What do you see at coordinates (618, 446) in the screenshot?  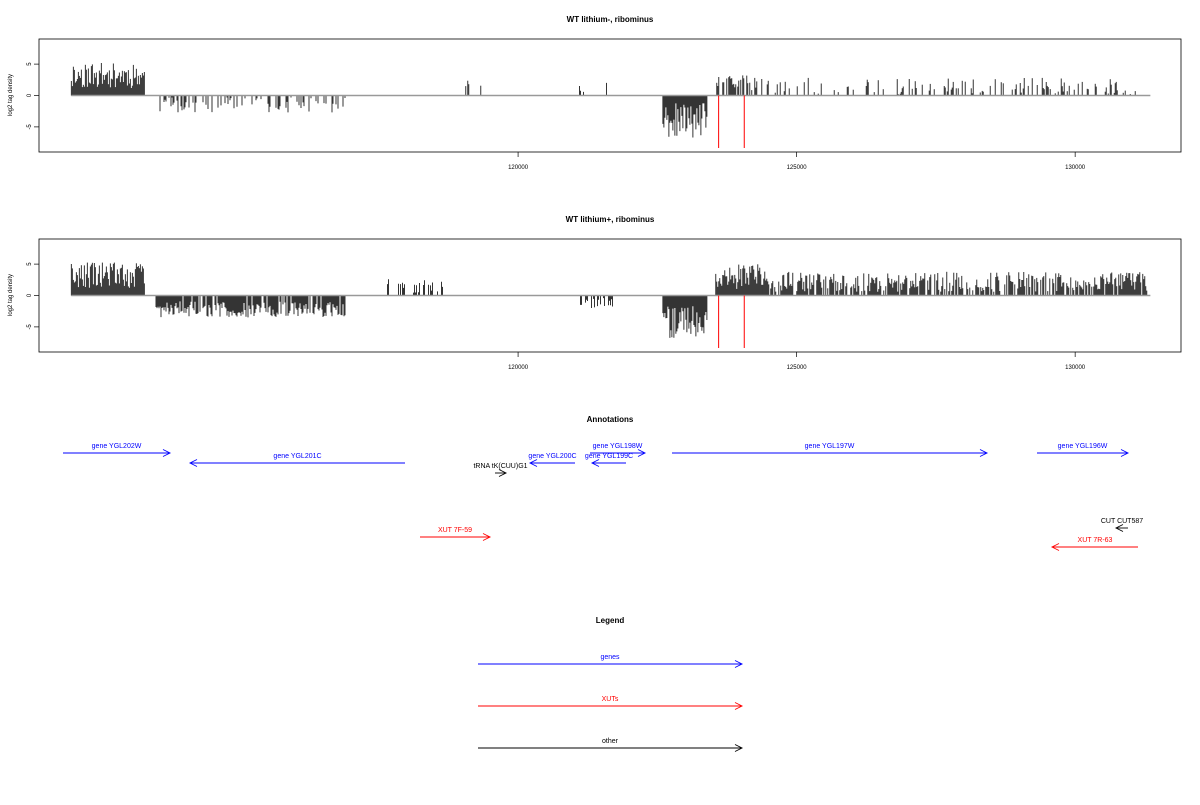 I see `feature-label: gene YGL198W` at bounding box center [618, 446].